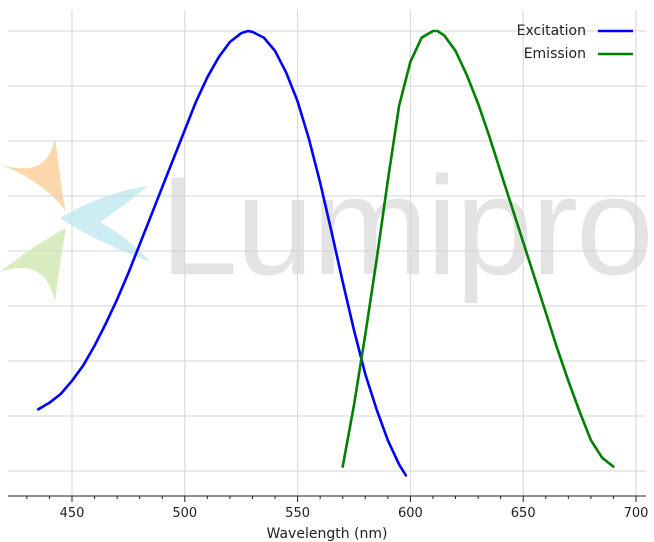 This screenshot has height=542, width=654. Describe the element at coordinates (105, 224) in the screenshot. I see `watermark-cyan-leaf` at that location.